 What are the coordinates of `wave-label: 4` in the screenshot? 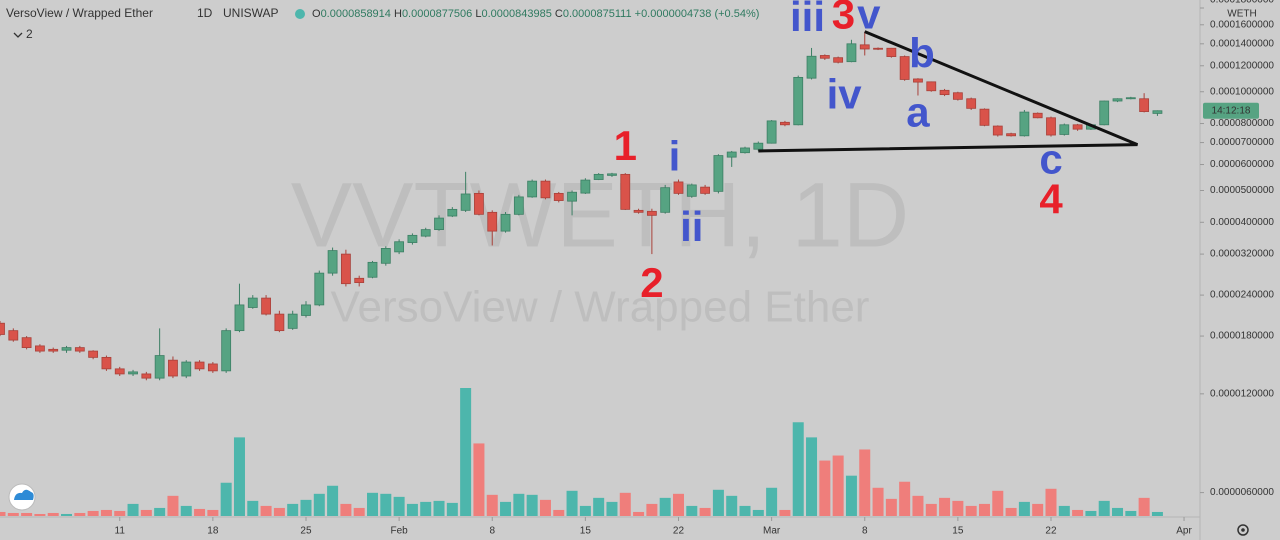 It's located at (1051, 199).